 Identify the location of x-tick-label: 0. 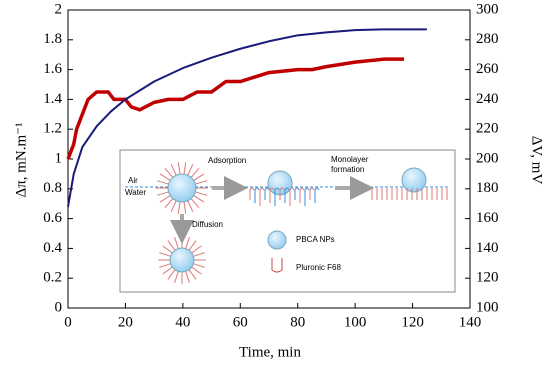
(68, 322).